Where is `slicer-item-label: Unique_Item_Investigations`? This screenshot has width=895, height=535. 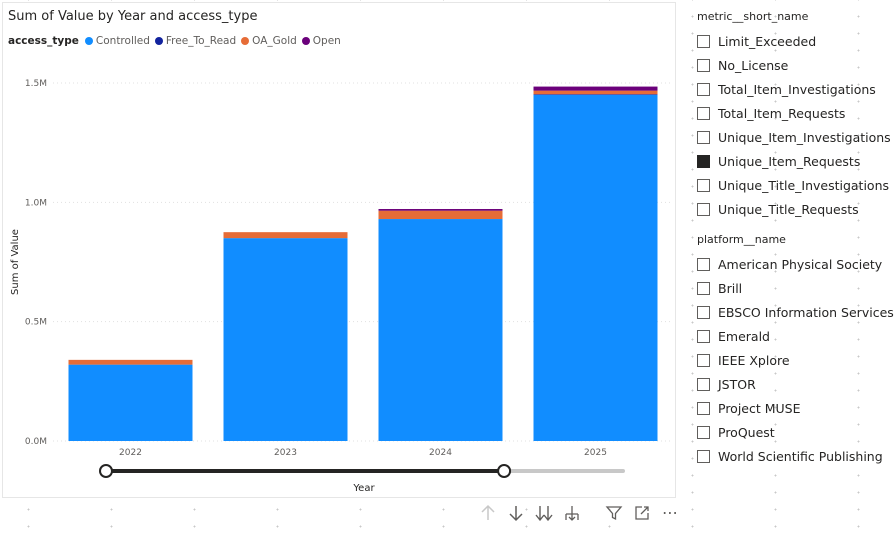
slicer-item-label: Unique_Item_Investigations is located at coordinates (804, 137).